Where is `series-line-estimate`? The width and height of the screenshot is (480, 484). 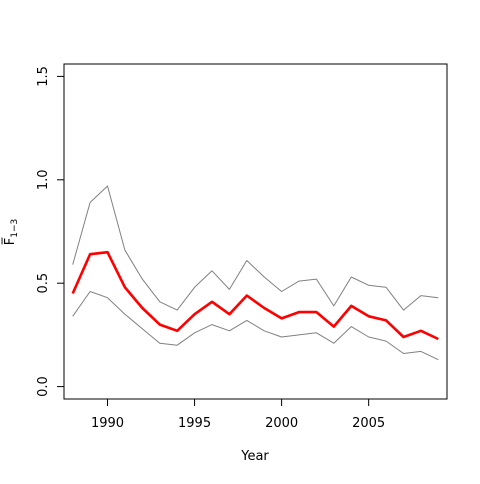 series-line-estimate is located at coordinates (255, 295).